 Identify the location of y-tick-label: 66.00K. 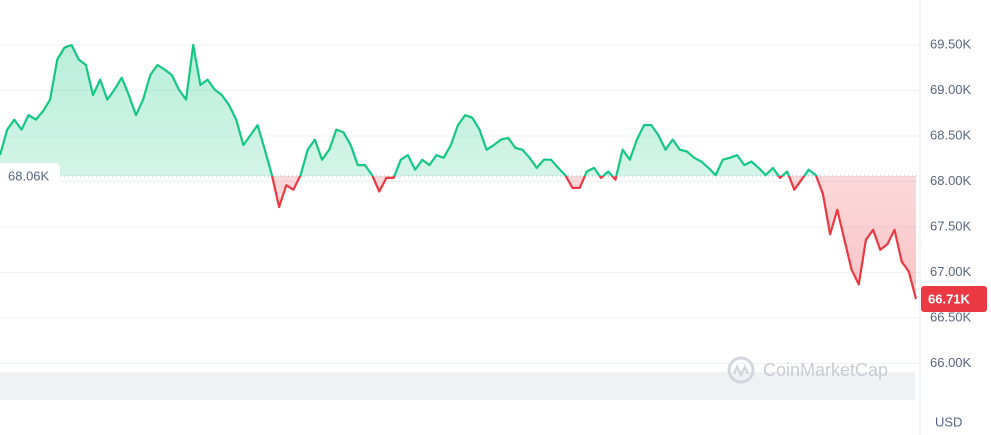
(951, 362).